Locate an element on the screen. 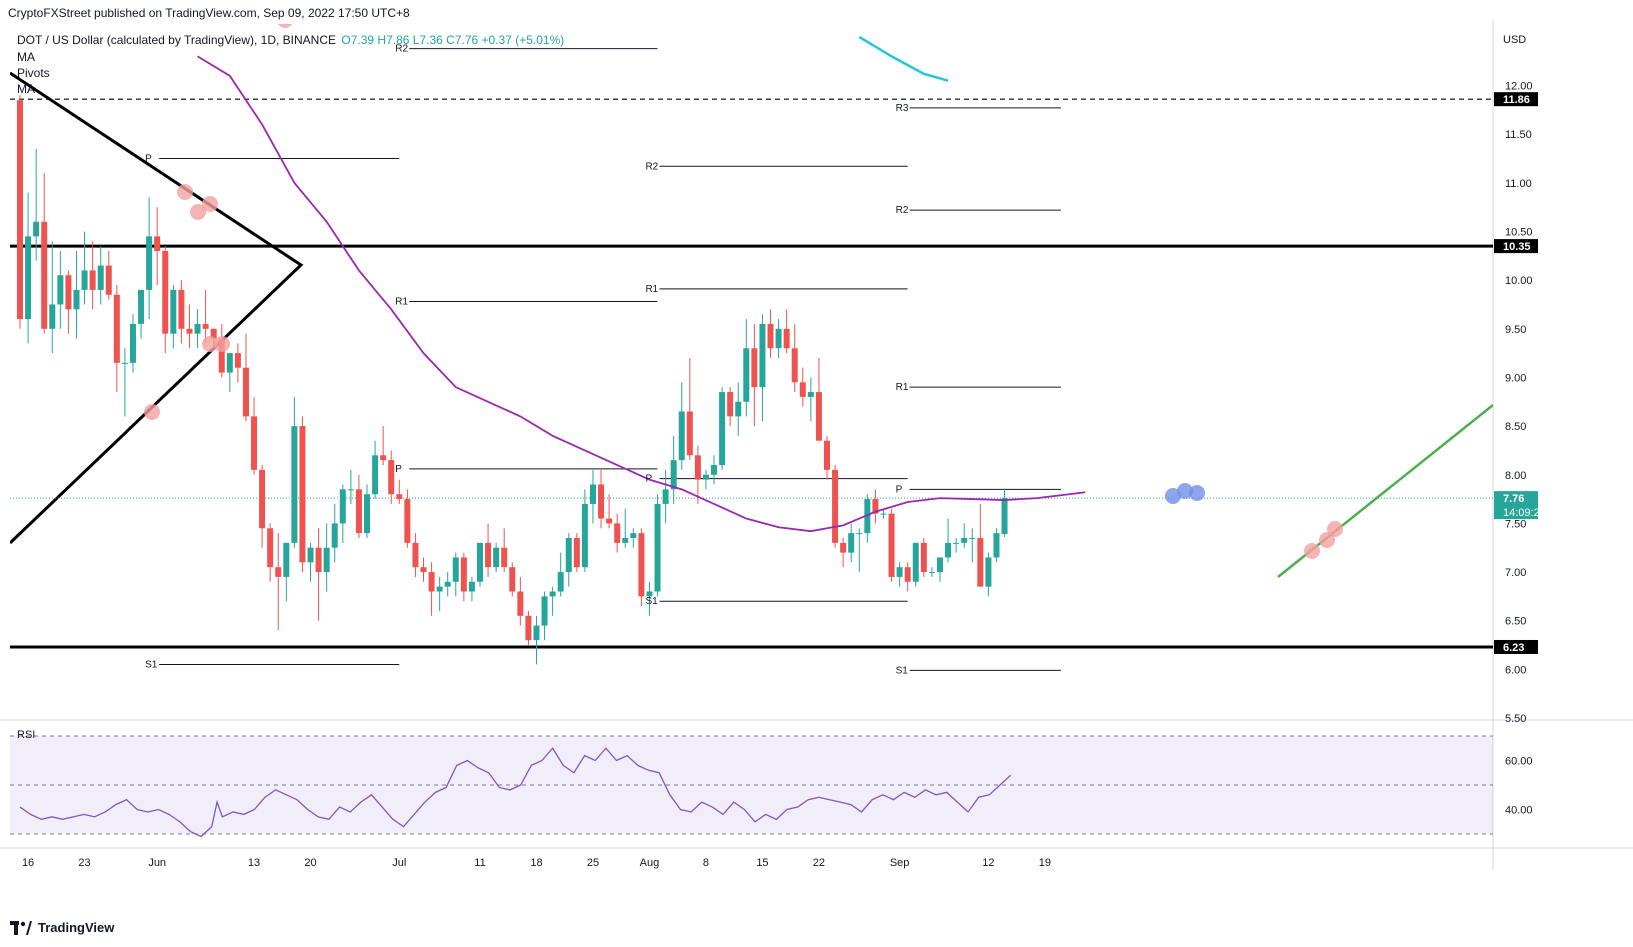  x-tick-label: Sep is located at coordinates (900, 863).